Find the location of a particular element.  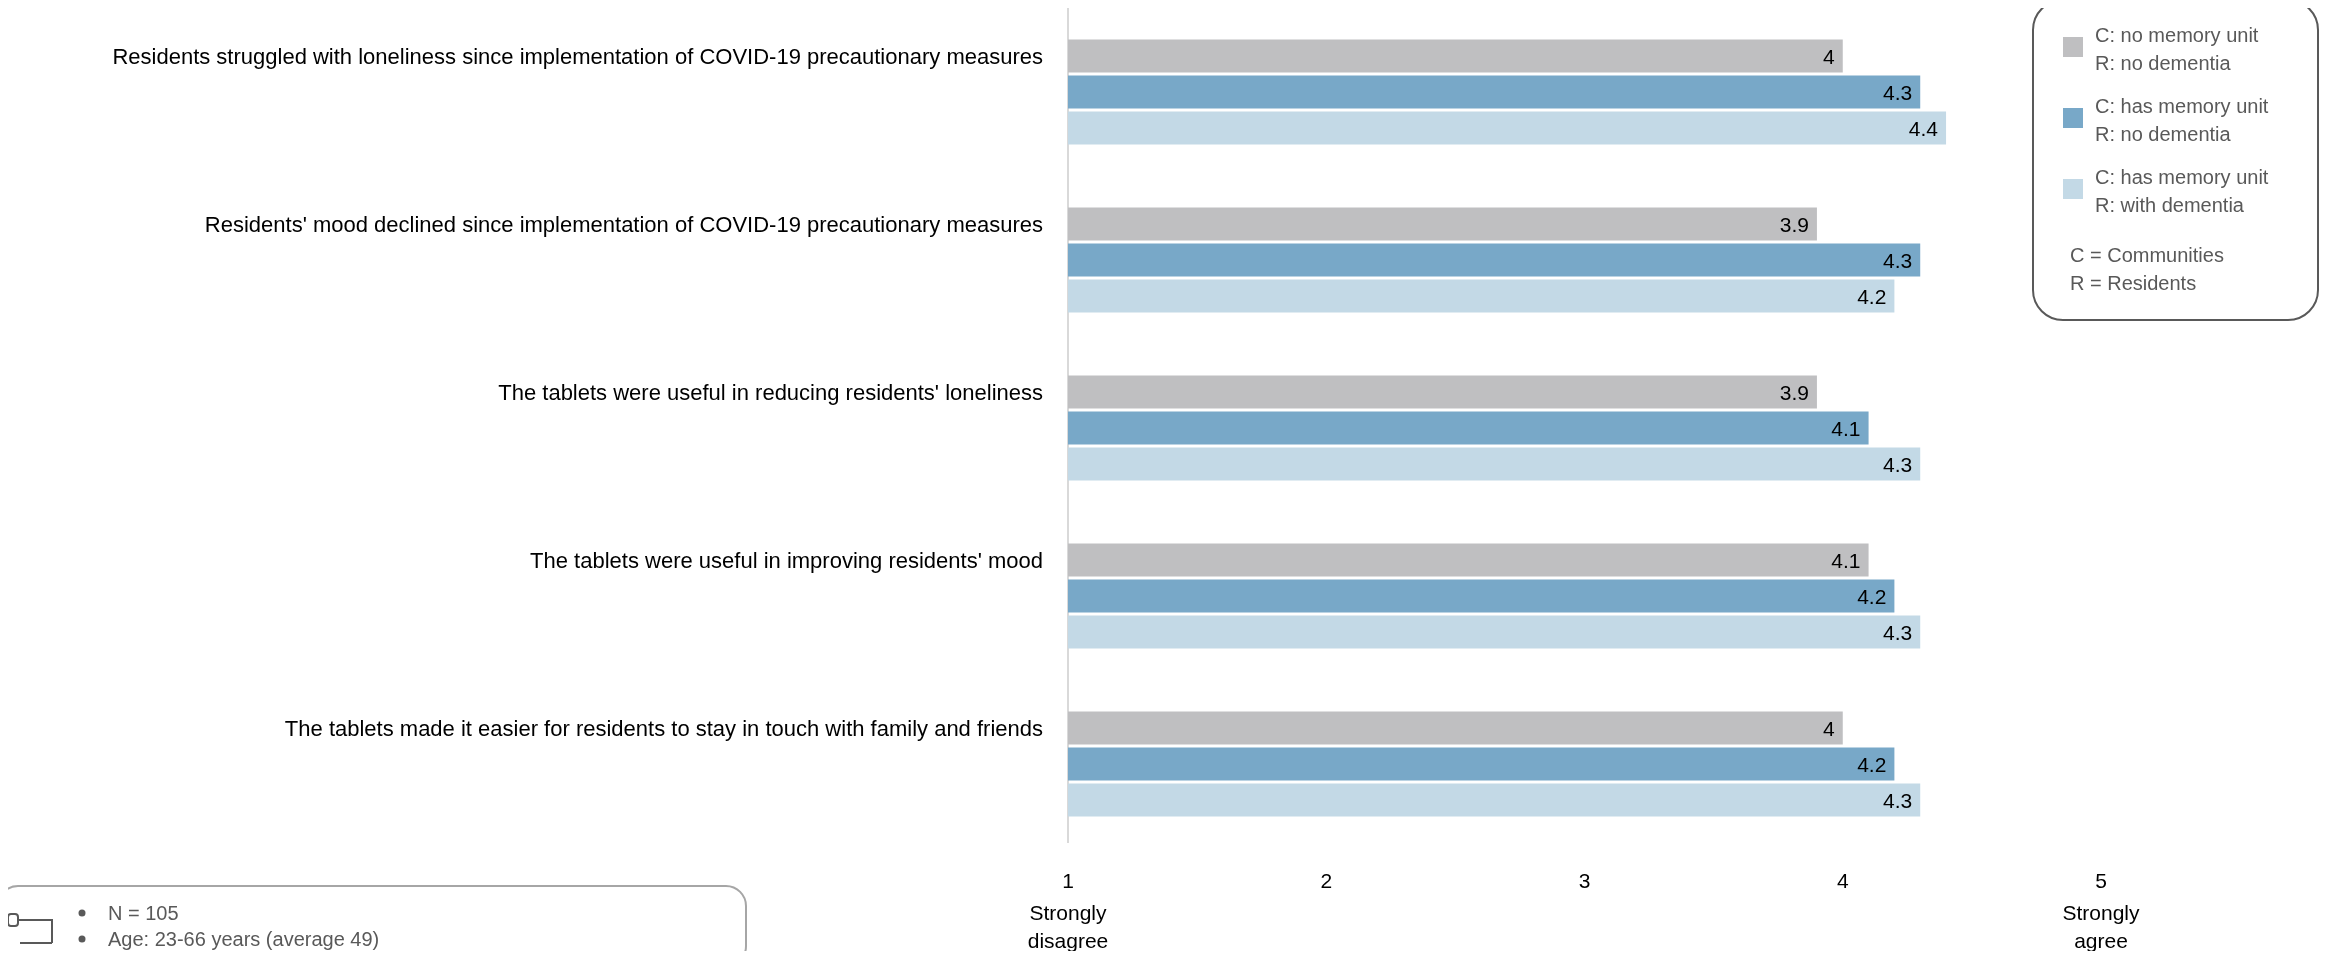

legend-label: C: has memory unit R: no dementia is located at coordinates (2182, 120).